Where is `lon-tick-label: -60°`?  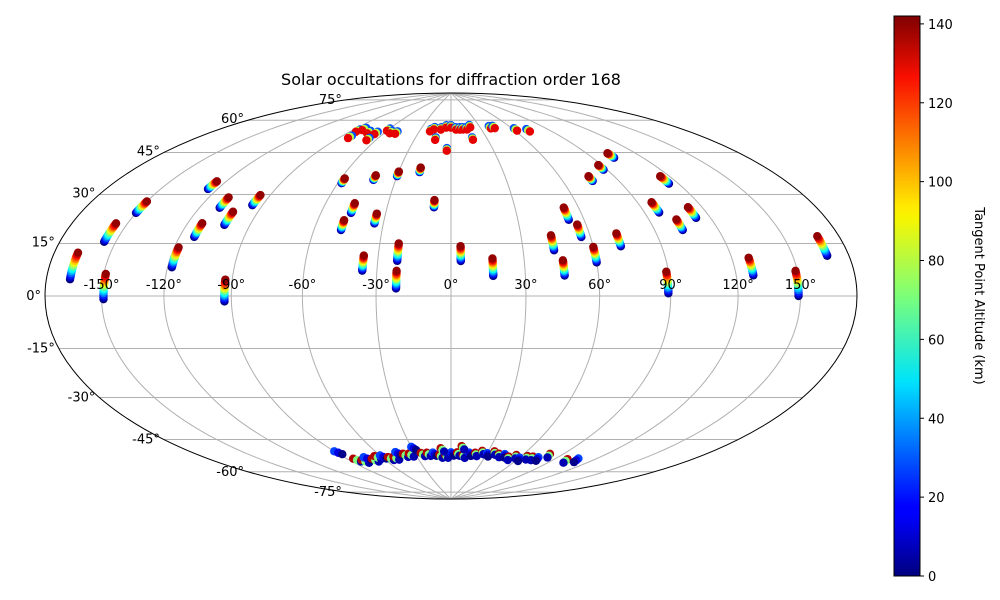
lon-tick-label: -60° is located at coordinates (303, 285).